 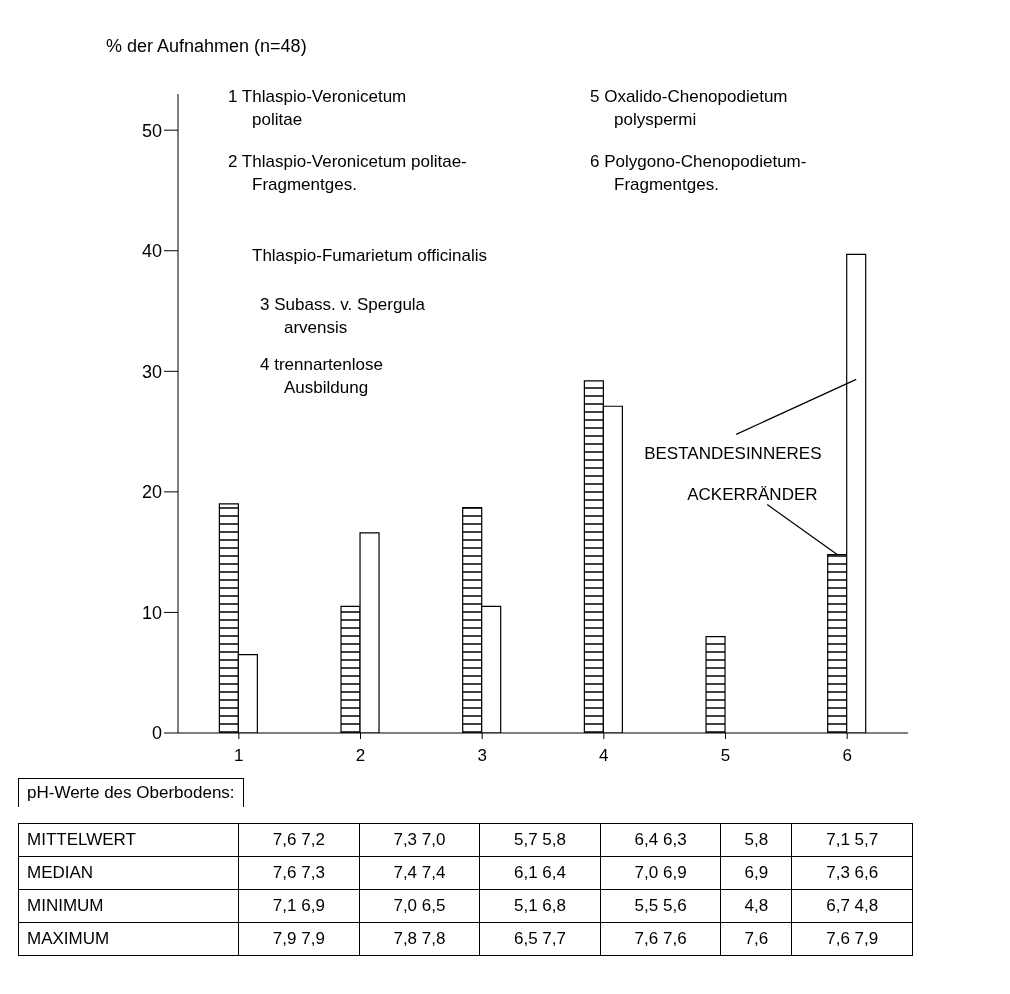 What do you see at coordinates (852, 906) in the screenshot?
I see `text: 6,7 4,8` at bounding box center [852, 906].